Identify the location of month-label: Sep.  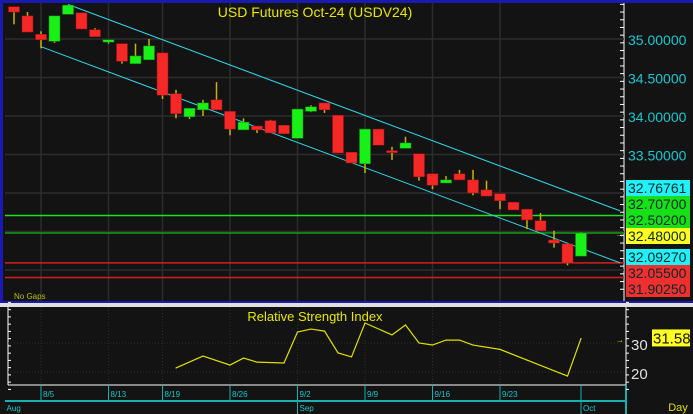
(307, 408).